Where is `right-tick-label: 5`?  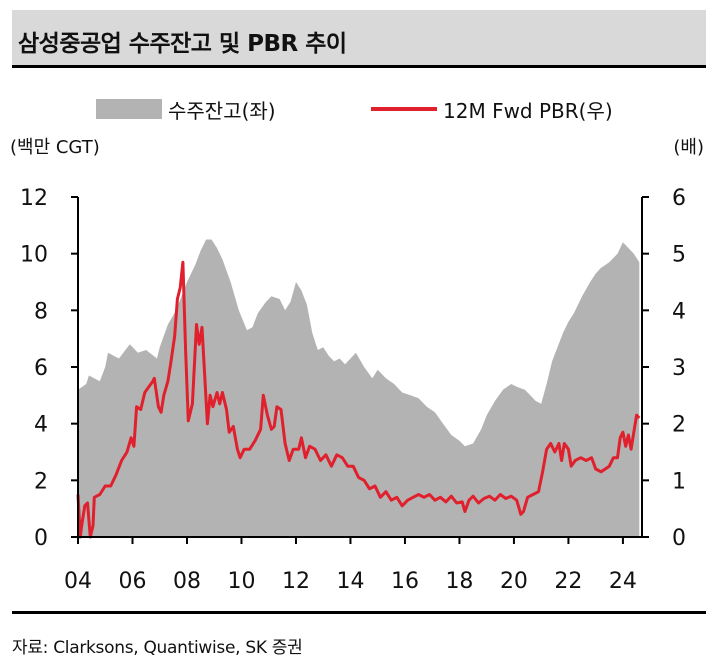 right-tick-label: 5 is located at coordinates (679, 255).